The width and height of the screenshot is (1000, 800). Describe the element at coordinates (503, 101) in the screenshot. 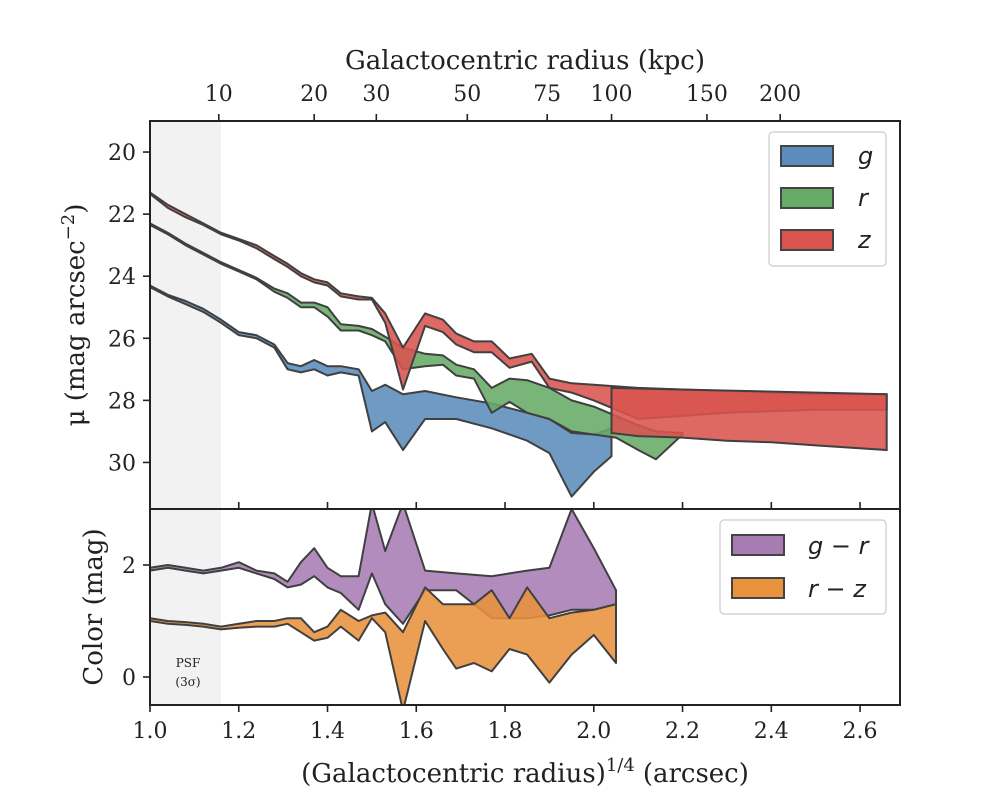

I see `top-kpc-ticks: 10 20 30 50 75 100 150 200` at that location.